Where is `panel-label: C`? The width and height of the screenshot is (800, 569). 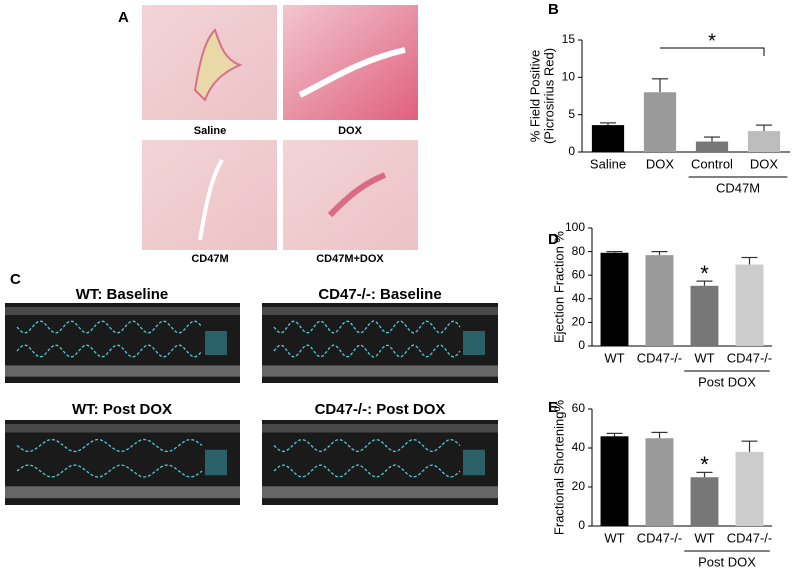 panel-label: C is located at coordinates (15, 279).